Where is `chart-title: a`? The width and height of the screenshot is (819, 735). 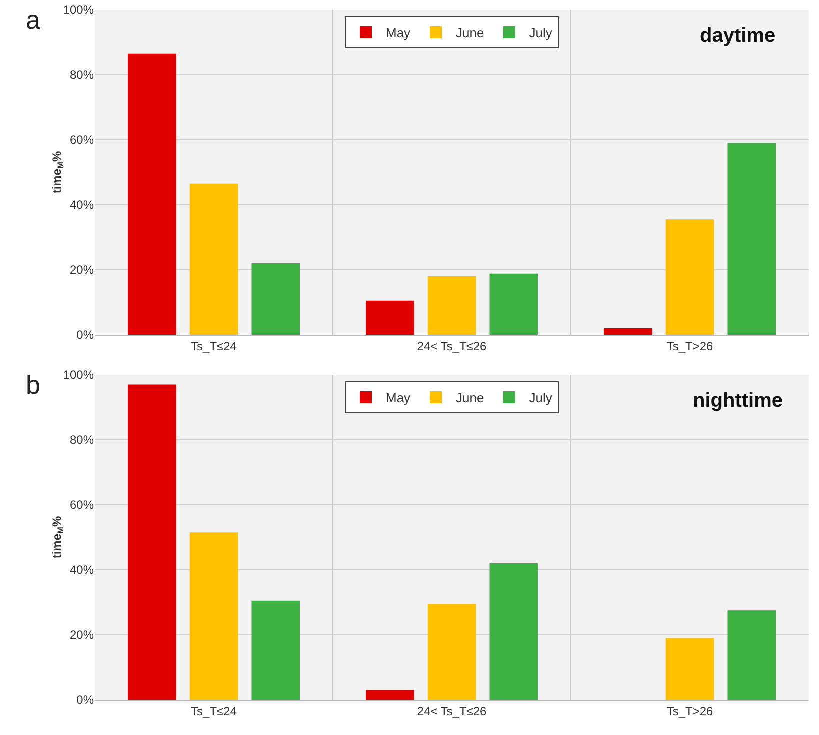
chart-title: a is located at coordinates (33, 20).